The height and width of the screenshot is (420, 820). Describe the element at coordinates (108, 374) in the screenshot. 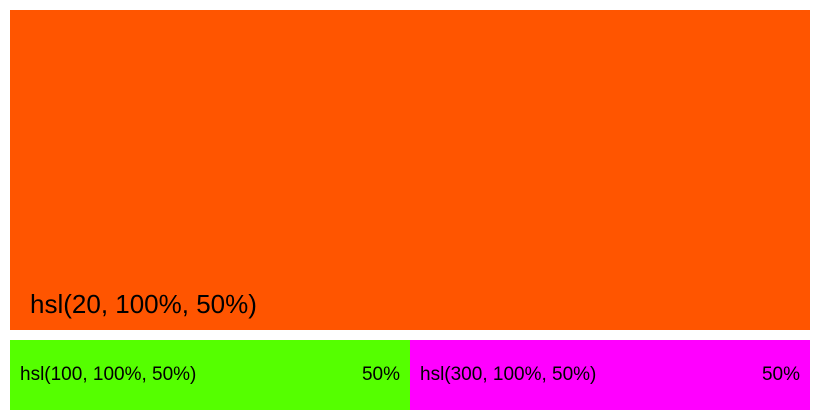

I see `swatch-color-label: hsl(100, 100%, 50%)` at that location.